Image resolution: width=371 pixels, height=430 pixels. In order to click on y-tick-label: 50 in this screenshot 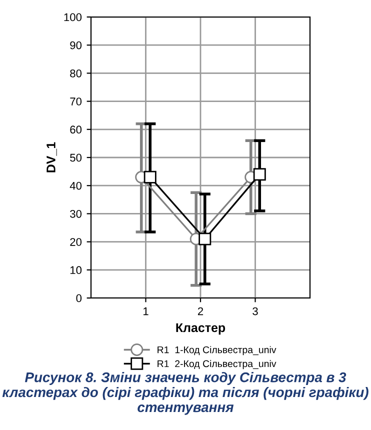, I will do `click(76, 158)`.